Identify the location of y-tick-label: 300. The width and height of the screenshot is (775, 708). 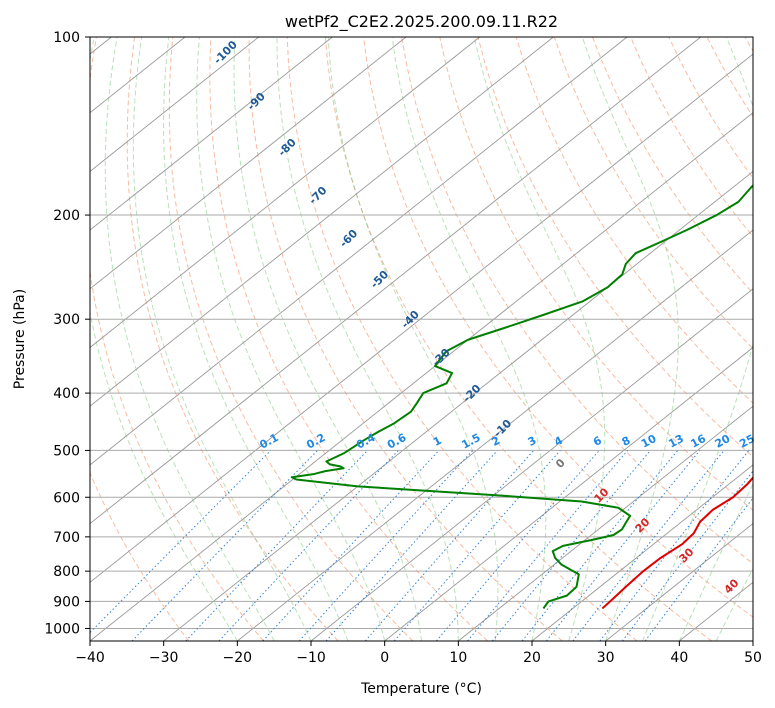
(66, 320).